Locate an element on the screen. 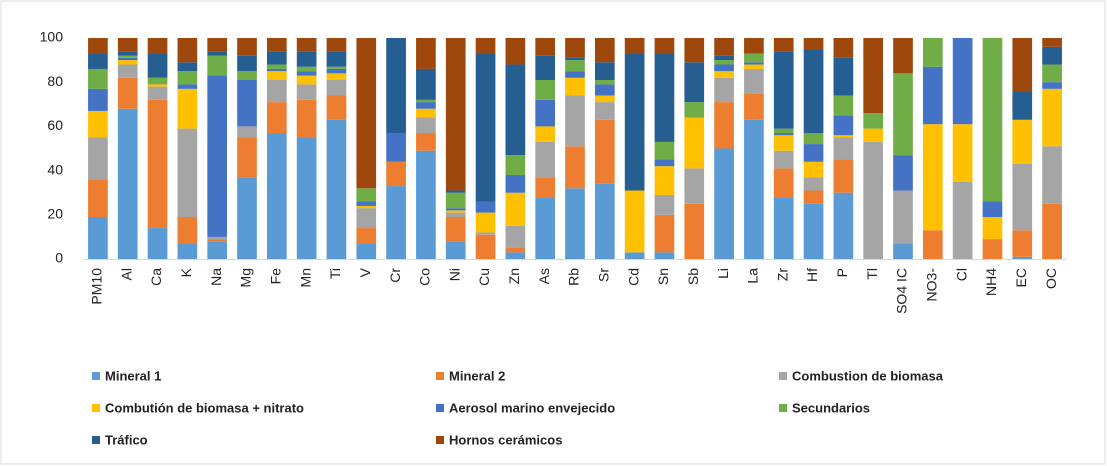 The image size is (1107, 466). y-tick-label: 60 is located at coordinates (55, 125).